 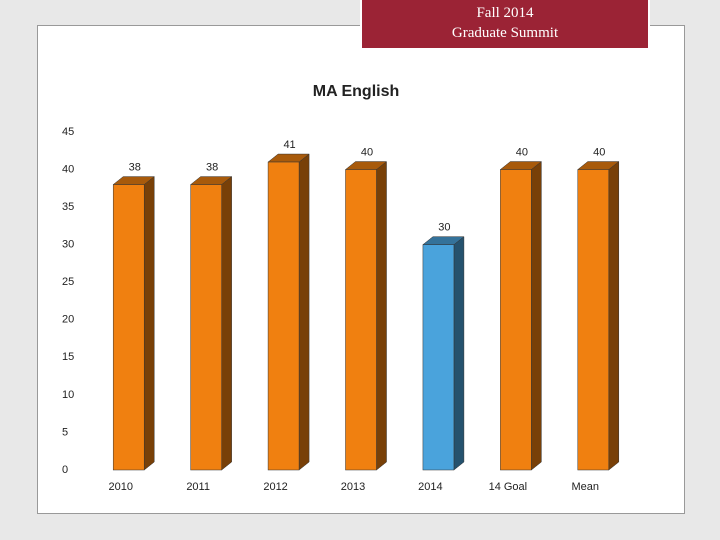 I want to click on y-tick-label: 35, so click(x=68, y=207).